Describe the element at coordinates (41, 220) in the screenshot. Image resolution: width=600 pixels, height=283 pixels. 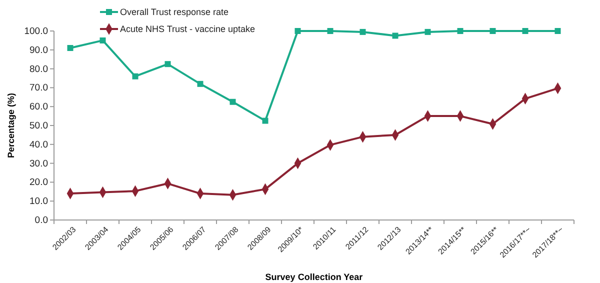
I see `y-tick-label: 0.0` at that location.